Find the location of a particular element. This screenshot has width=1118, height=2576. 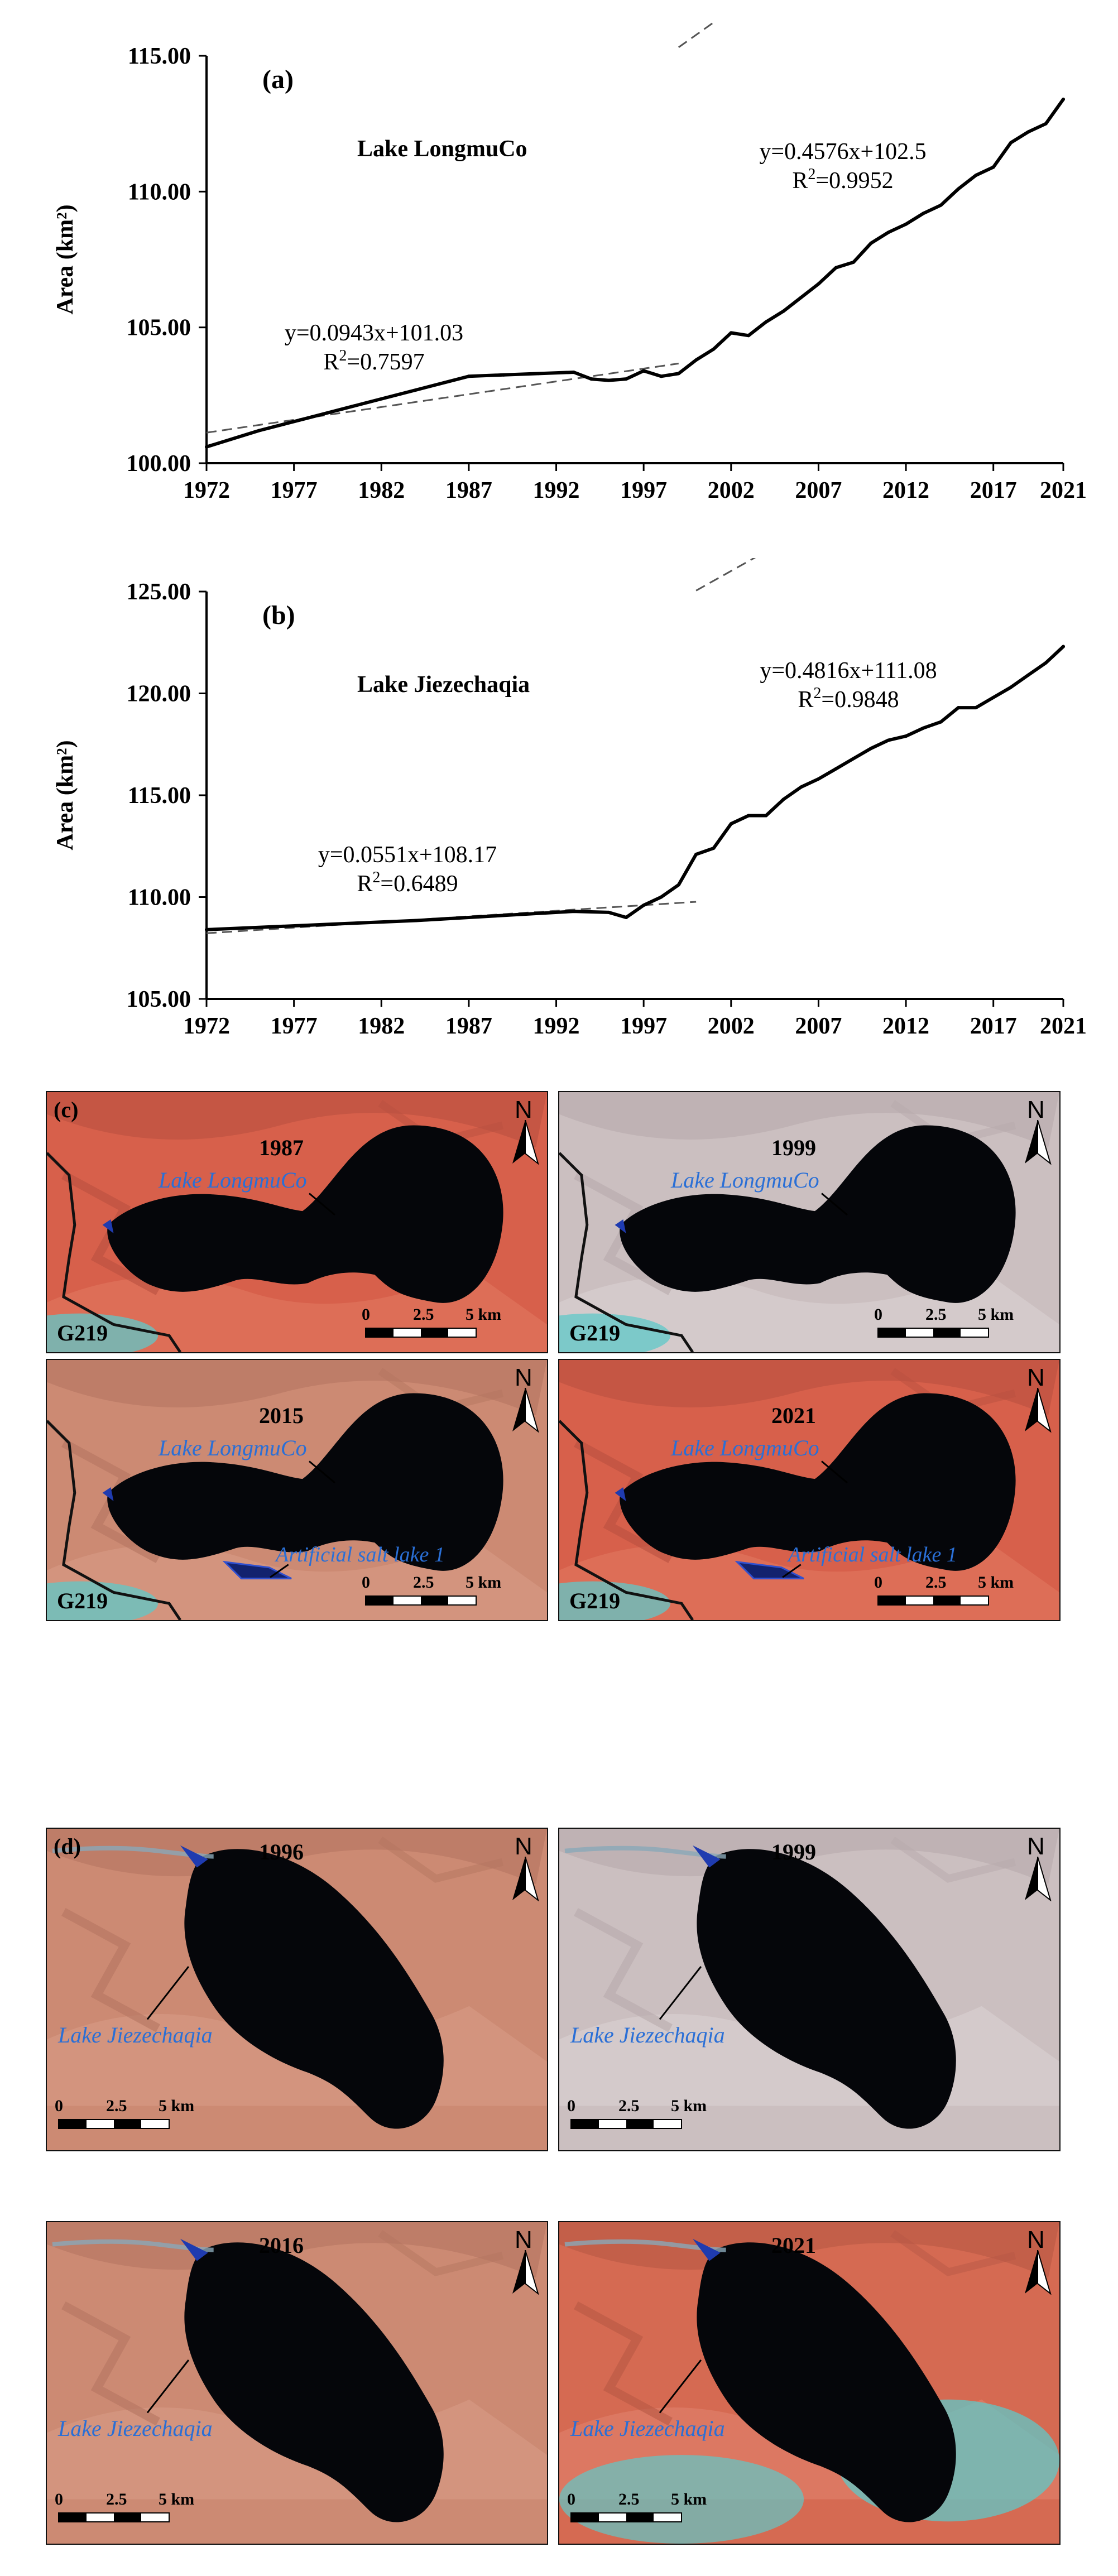

r2-value: =0.6489 is located at coordinates (419, 884).